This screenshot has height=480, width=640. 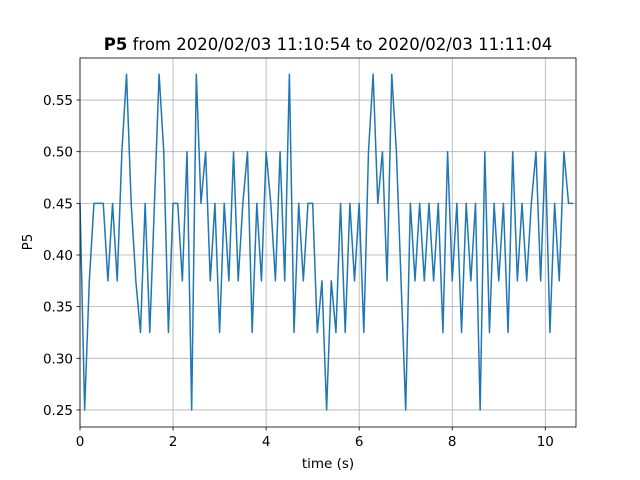 What do you see at coordinates (452, 442) in the screenshot?
I see `x-tick-label: 8` at bounding box center [452, 442].